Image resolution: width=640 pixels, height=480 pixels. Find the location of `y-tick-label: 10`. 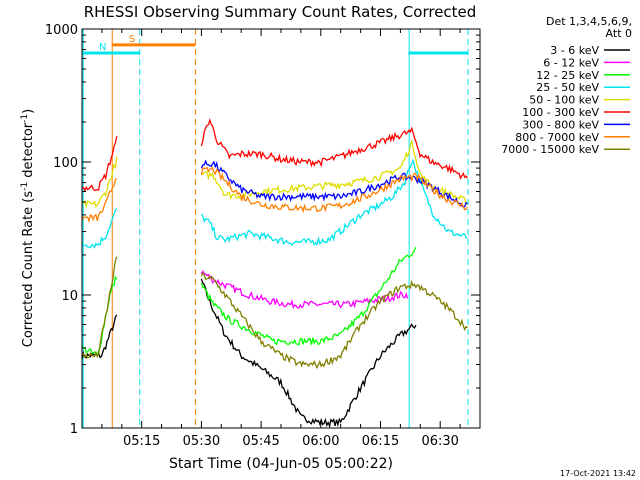

y-tick-label: 10 is located at coordinates (69, 296).